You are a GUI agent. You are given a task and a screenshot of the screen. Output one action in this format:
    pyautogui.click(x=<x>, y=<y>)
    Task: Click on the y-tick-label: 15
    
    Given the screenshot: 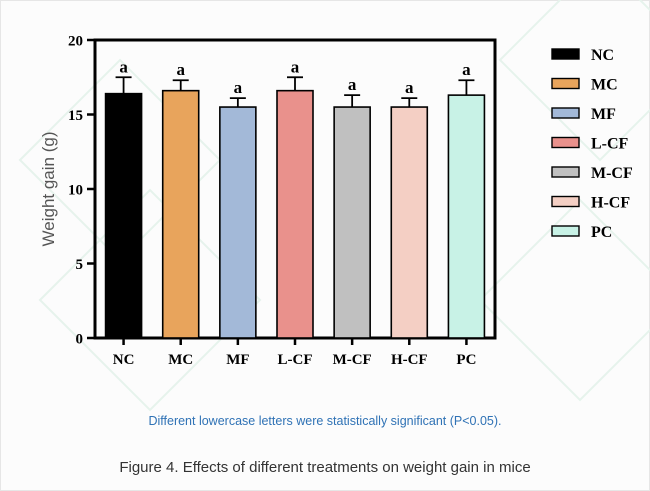 What is the action you would take?
    pyautogui.click(x=75, y=116)
    